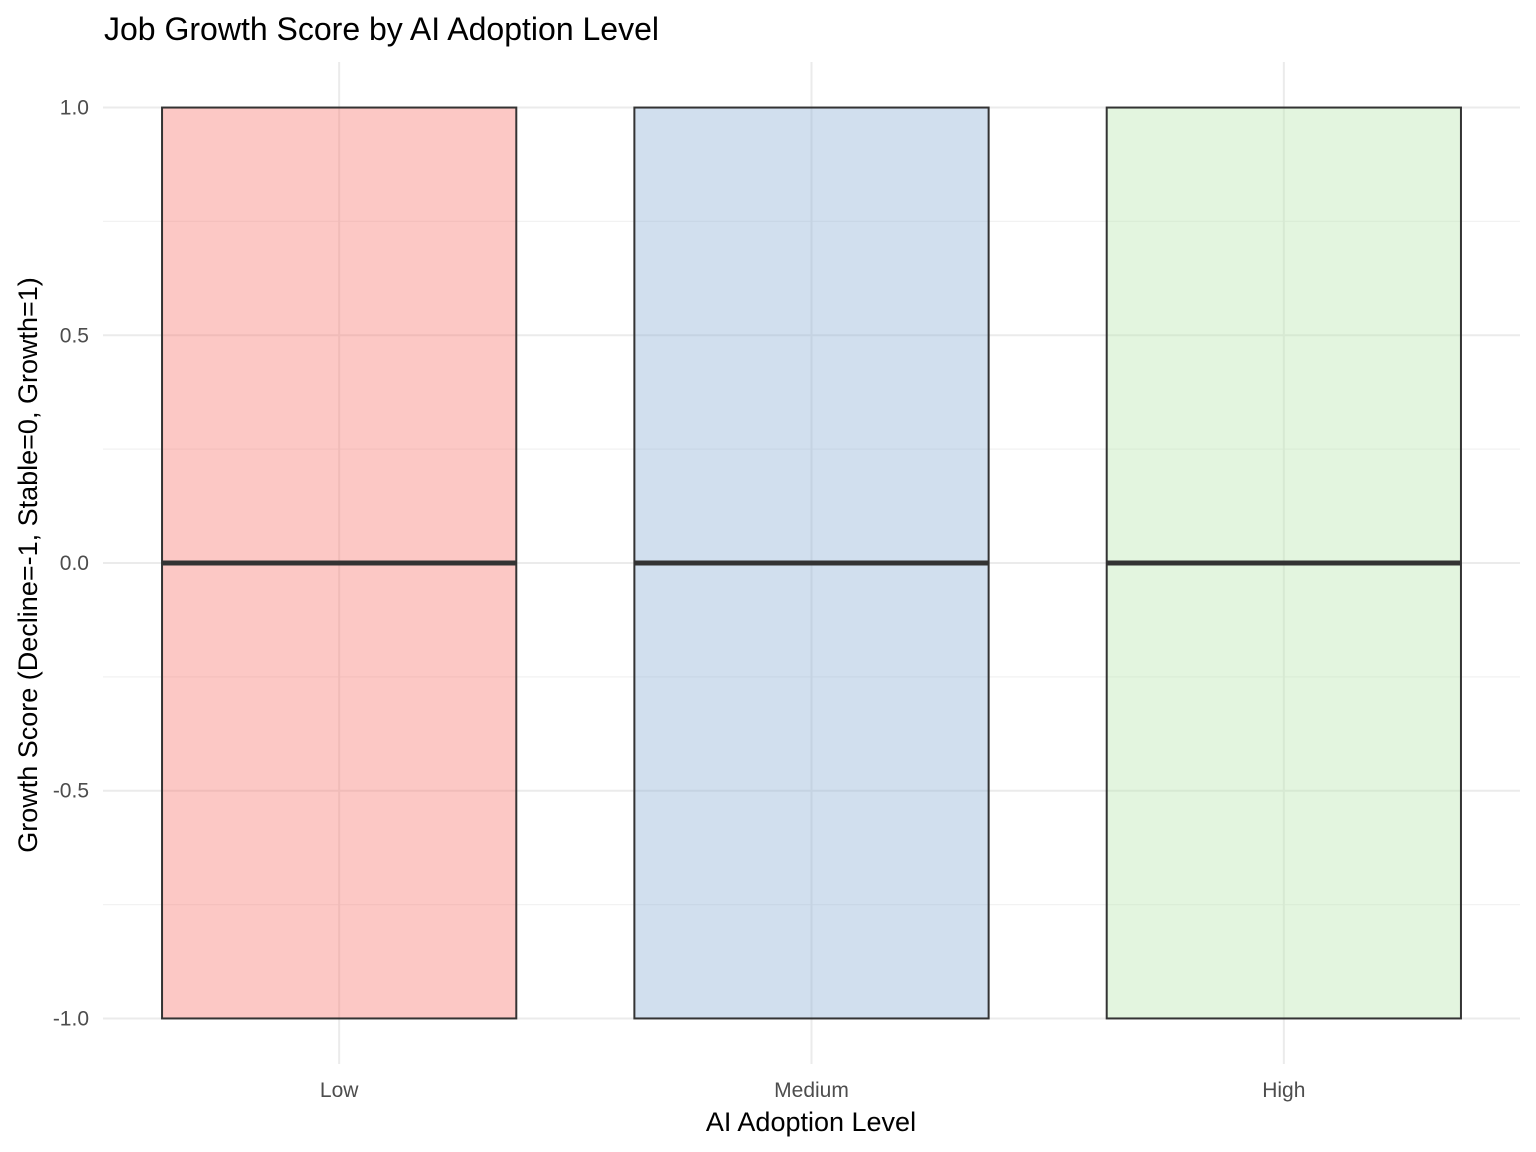 This screenshot has height=1152, width=1536. Describe the element at coordinates (339, 1090) in the screenshot. I see `x-tick-label-low: Low` at that location.